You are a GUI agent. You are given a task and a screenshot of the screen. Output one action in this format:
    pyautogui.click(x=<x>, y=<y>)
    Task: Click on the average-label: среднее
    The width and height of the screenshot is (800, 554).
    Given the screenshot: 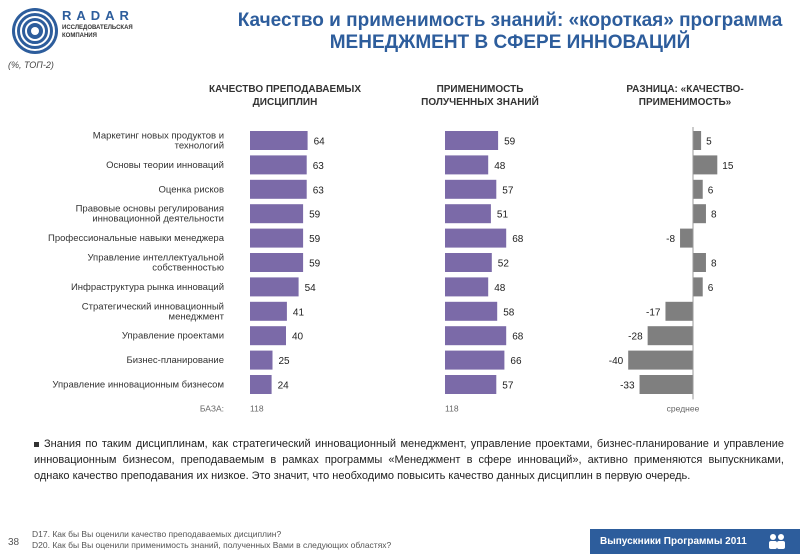 What is the action you would take?
    pyautogui.click(x=683, y=408)
    